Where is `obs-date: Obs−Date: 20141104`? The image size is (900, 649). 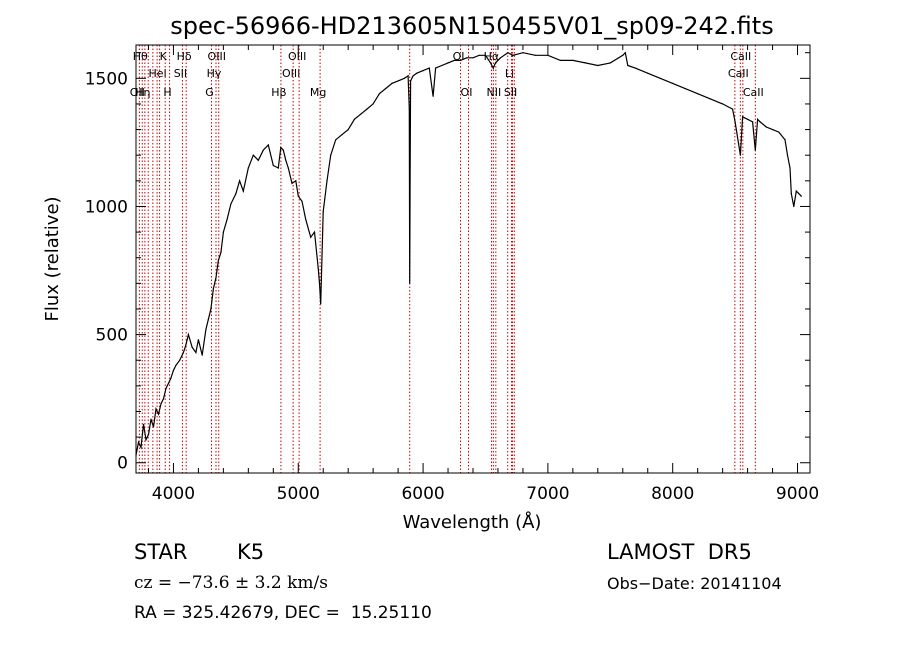 obs-date: Obs−Date: 20141104 is located at coordinates (694, 583).